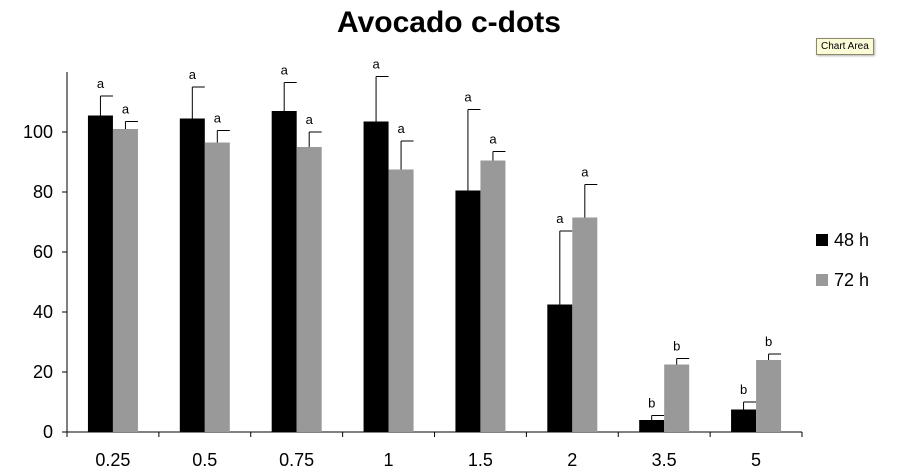  Describe the element at coordinates (389, 460) in the screenshot. I see `x-tick-label: 1` at that location.